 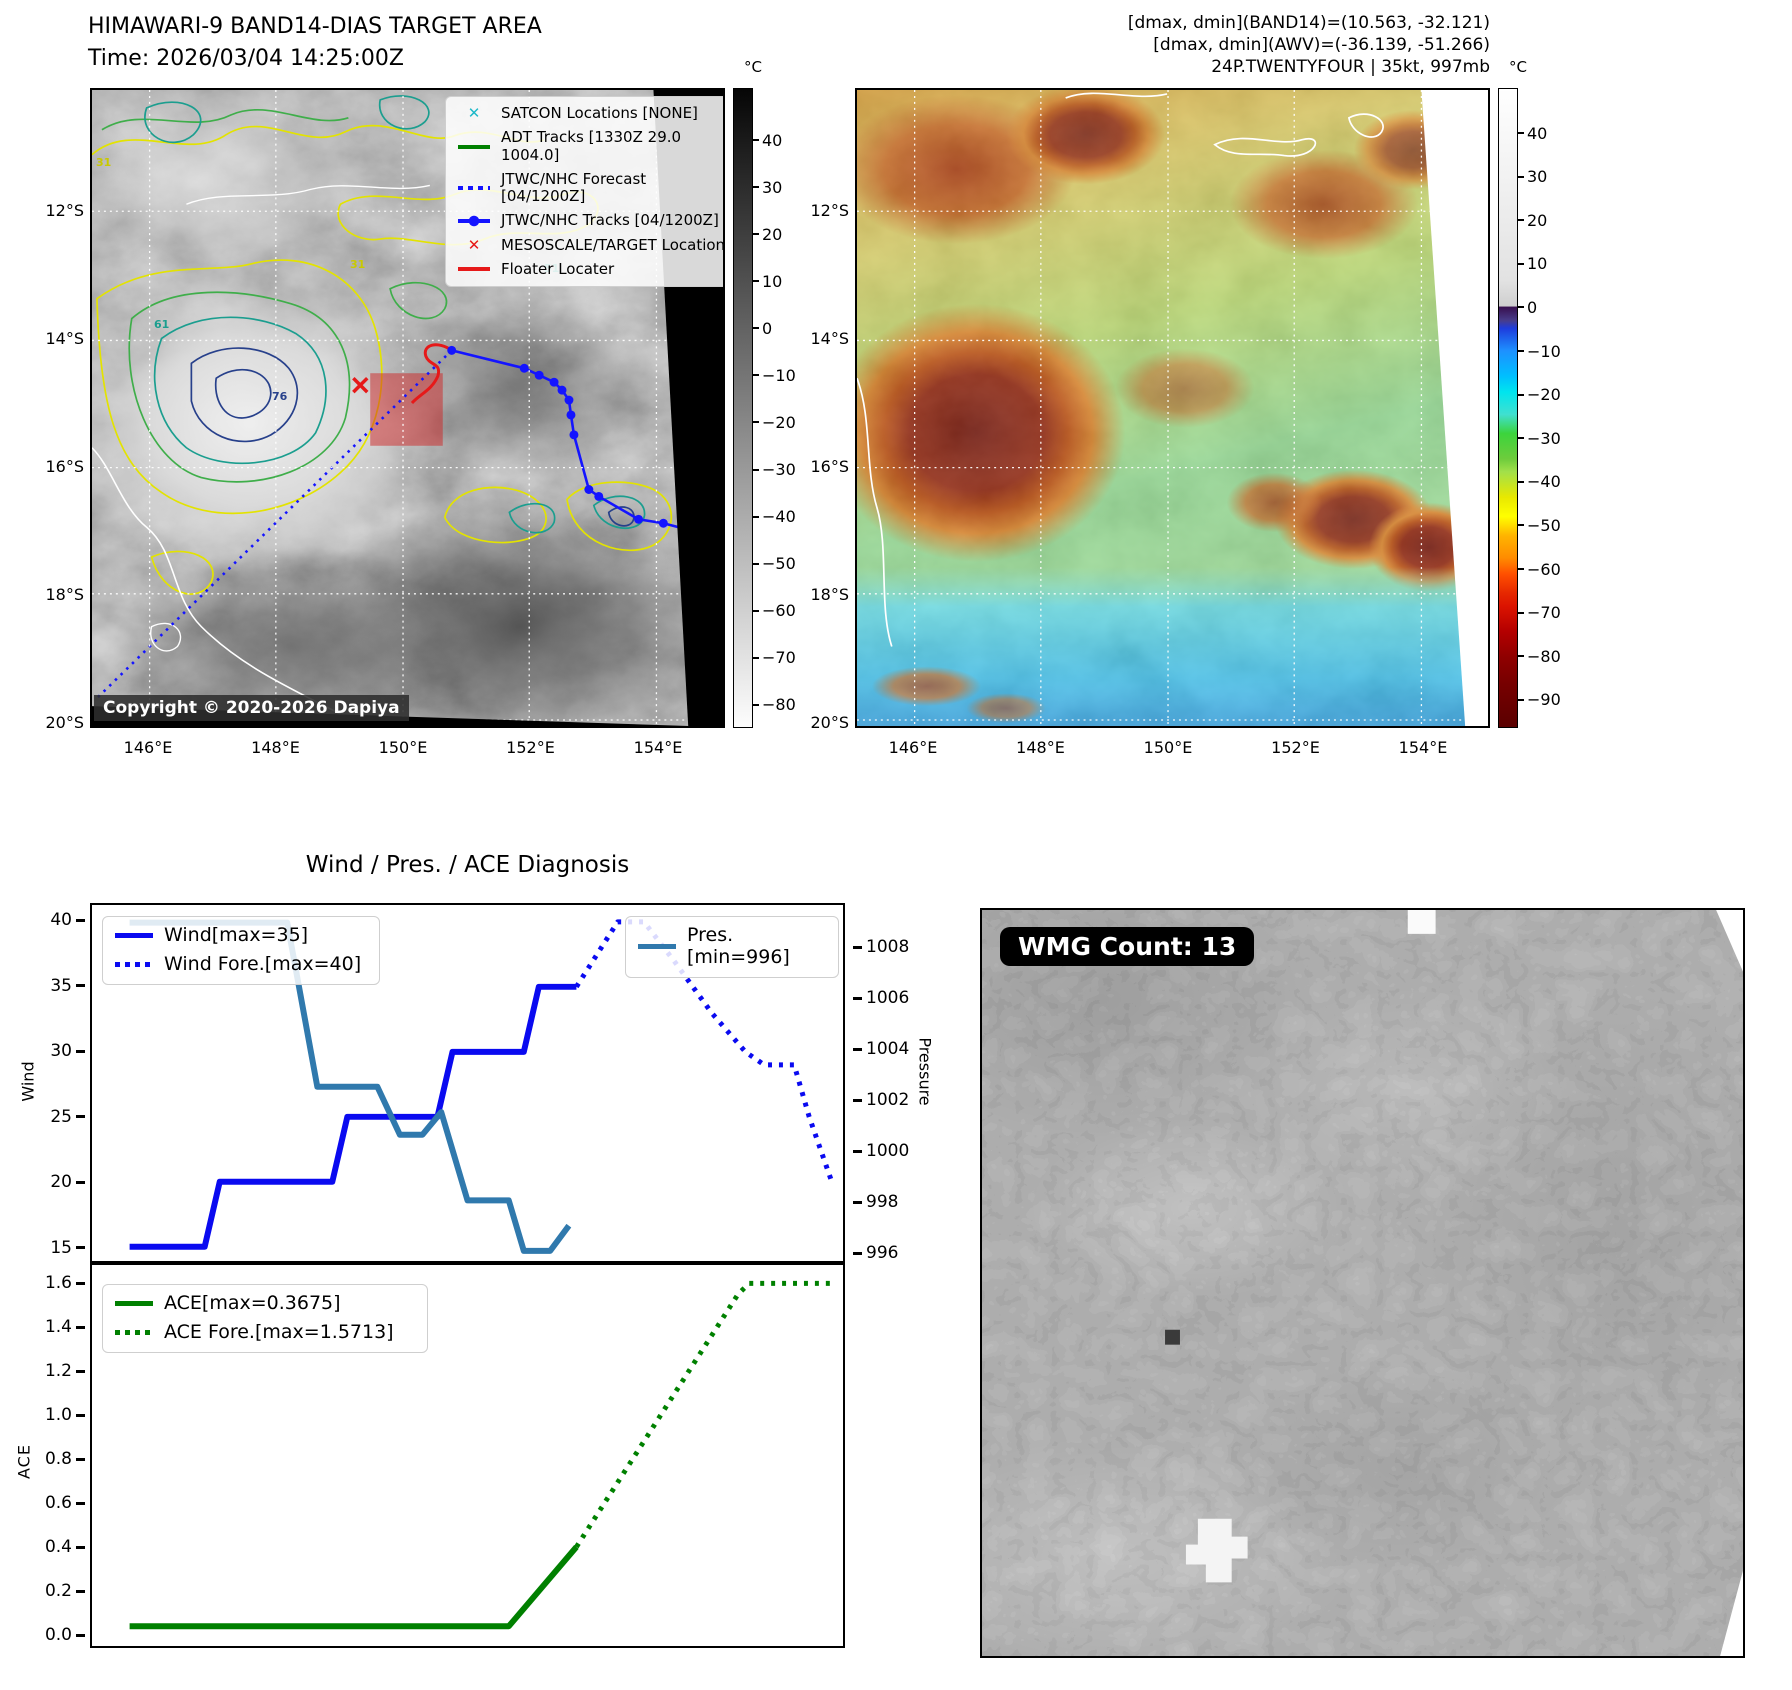 What do you see at coordinates (64, 1459) in the screenshot?
I see `ace-y-axis: 1.6 1.4 1.2 1.0 0.8 0.6 0.4 0.2 0.0` at bounding box center [64, 1459].